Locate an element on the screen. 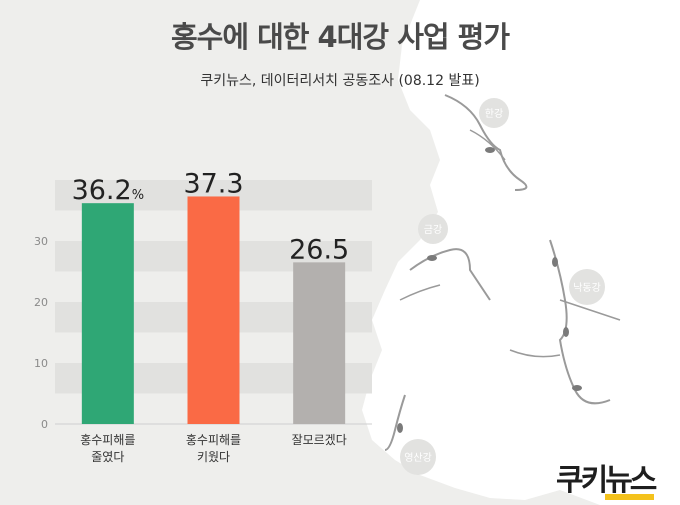 Image resolution: width=680 pixels, height=505 pixels. map-label-nakdonggang: 낙동강 is located at coordinates (587, 288).